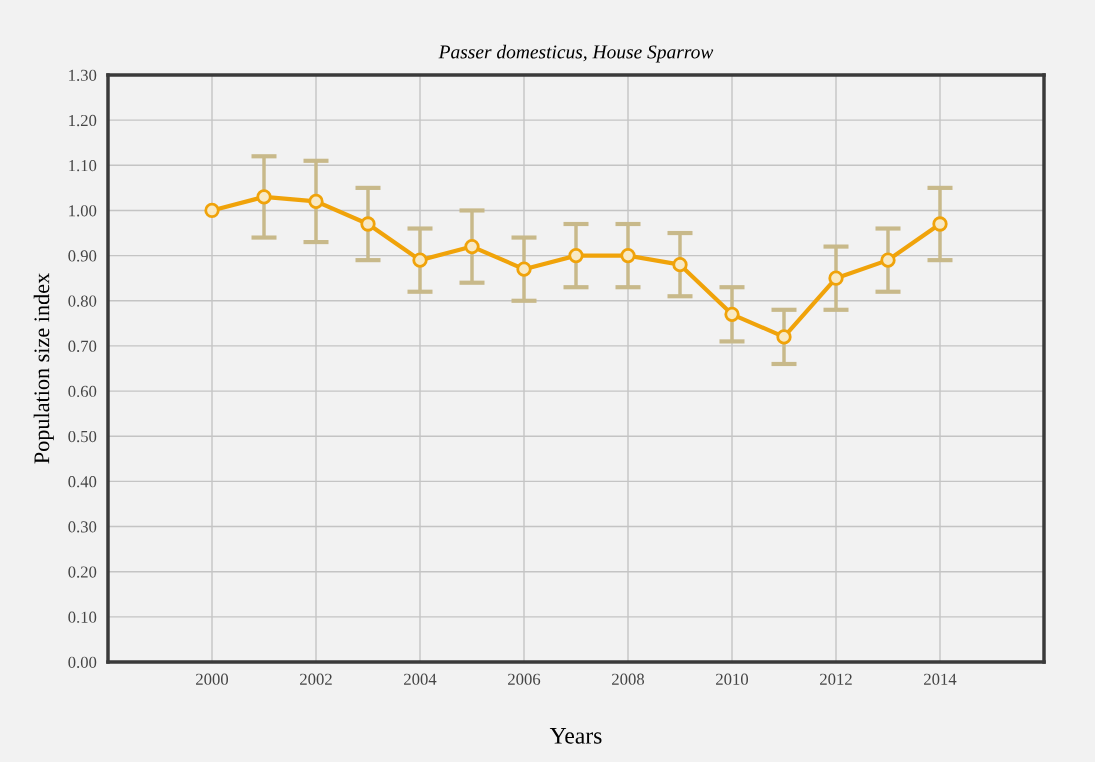  What do you see at coordinates (82, 256) in the screenshot?
I see `y-tick-label: 0.90` at bounding box center [82, 256].